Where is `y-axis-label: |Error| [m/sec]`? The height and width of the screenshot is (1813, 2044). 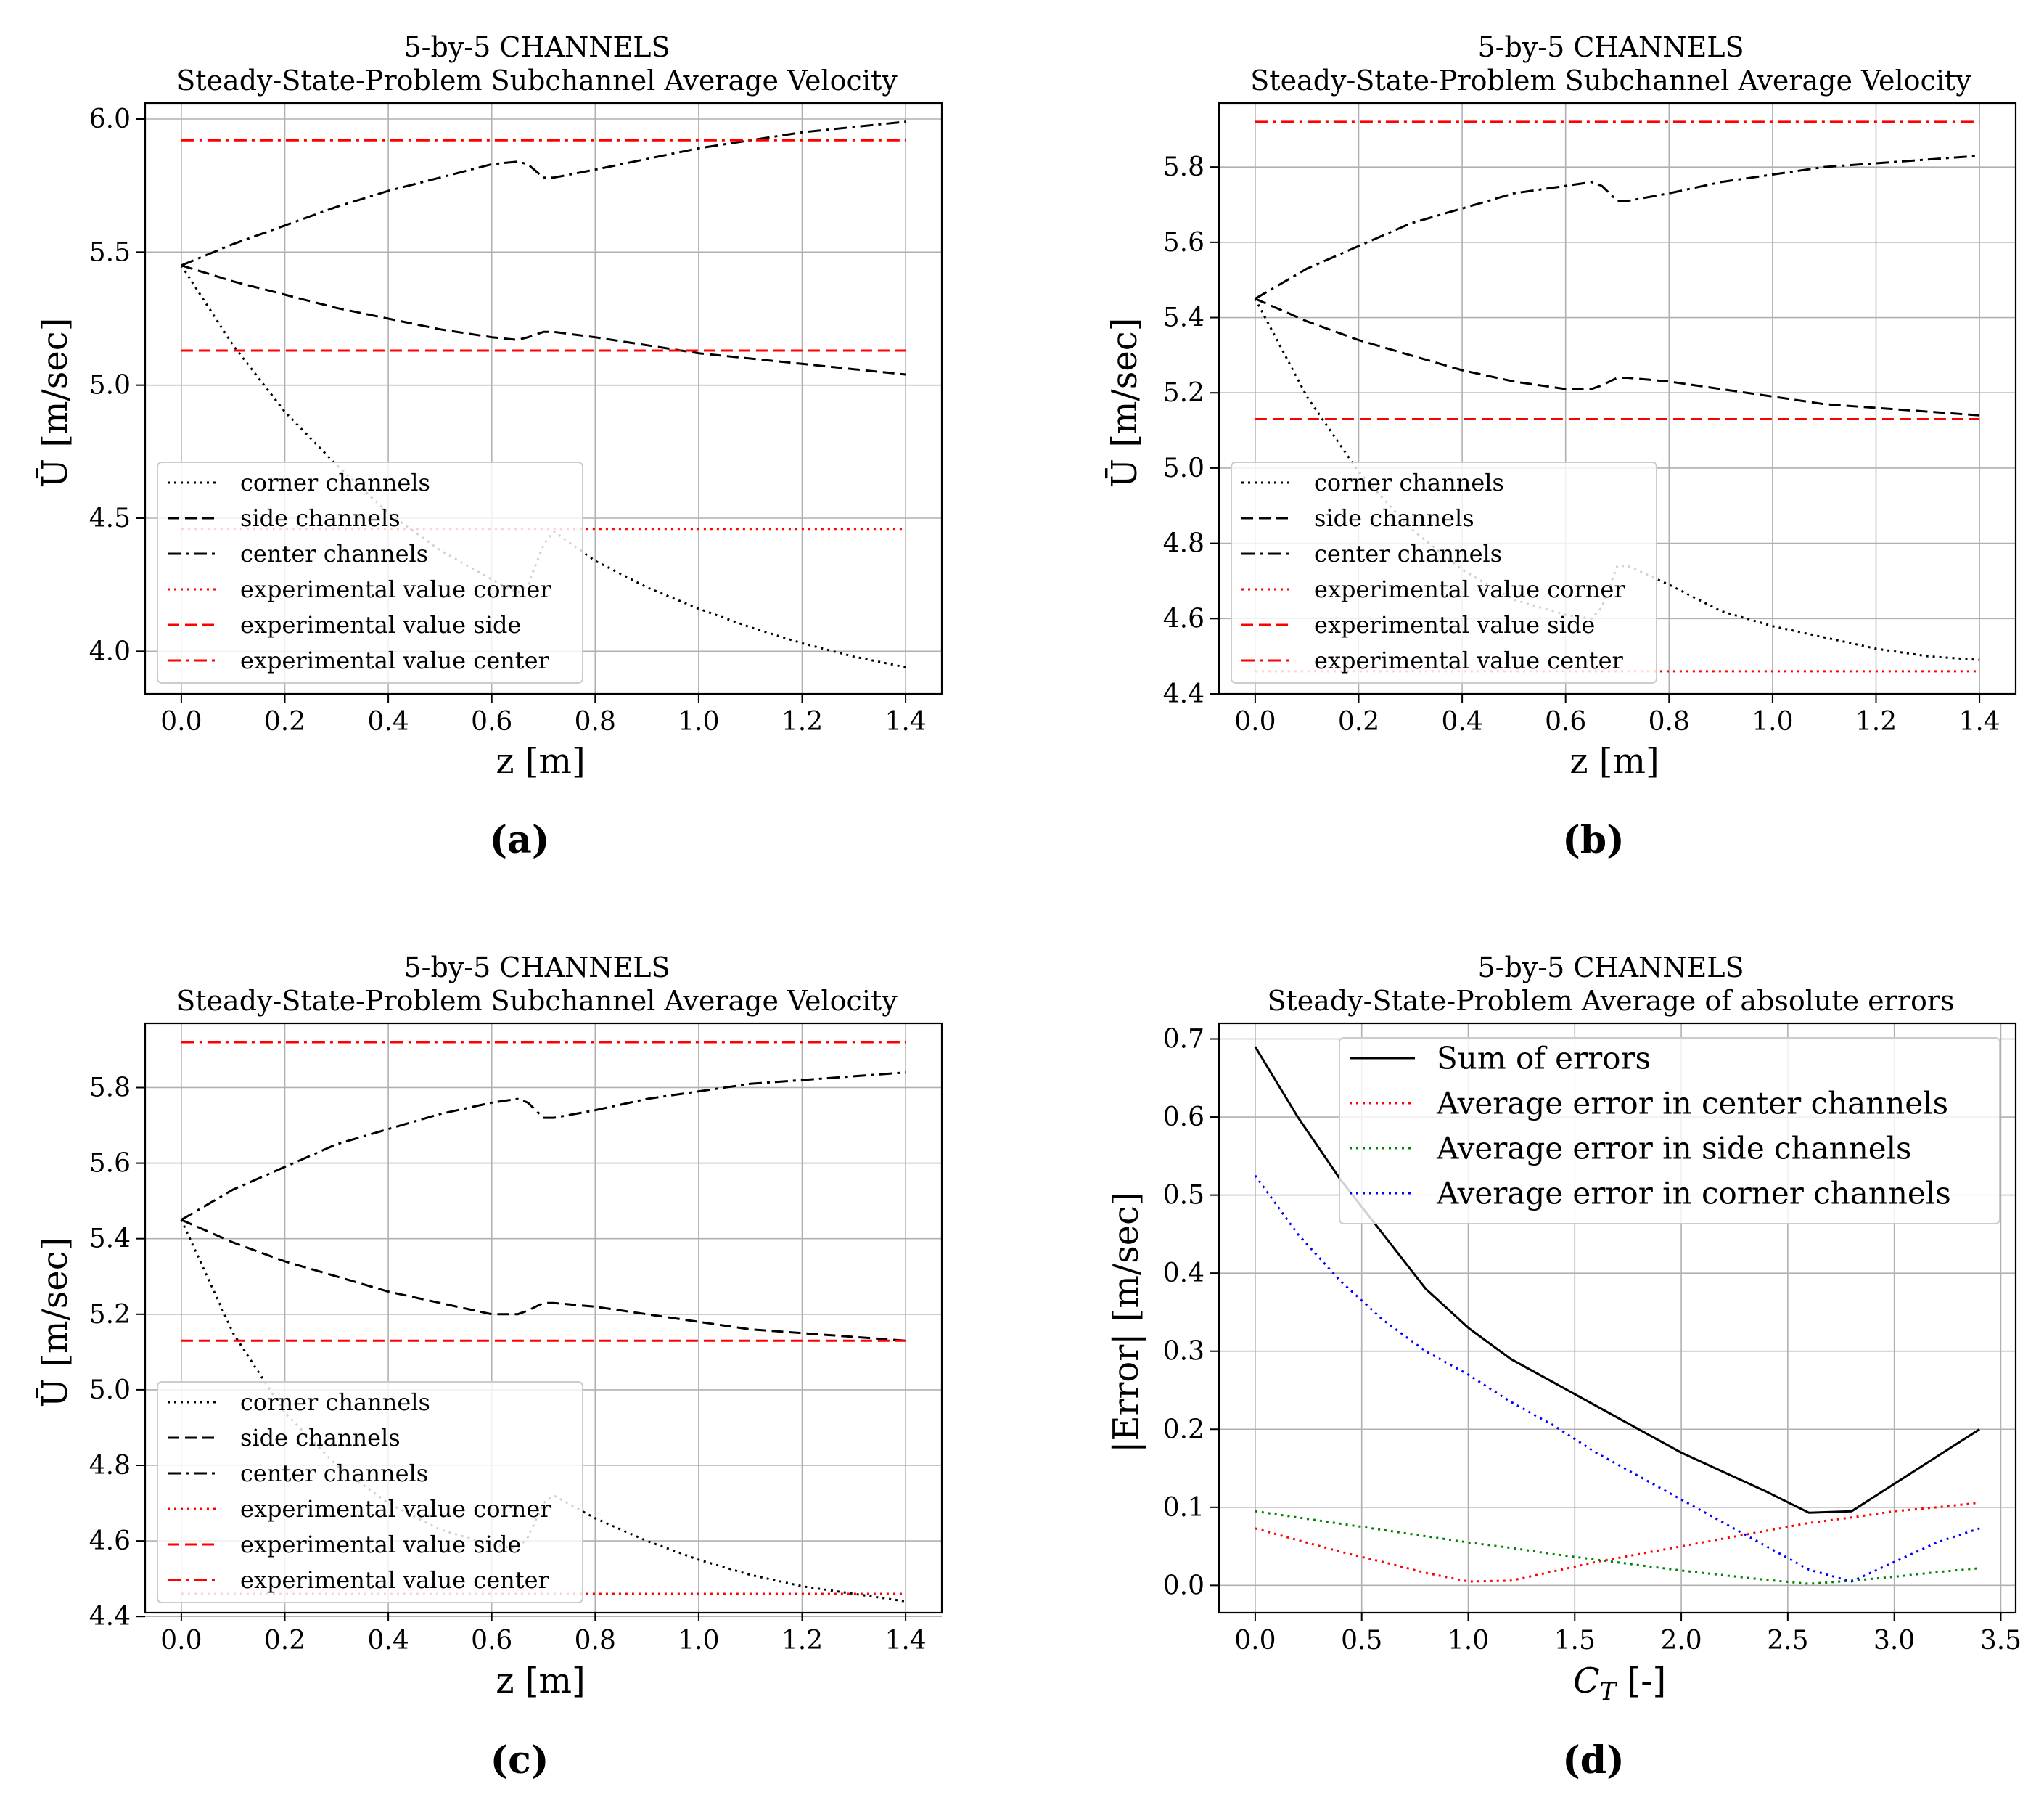
y-axis-label: |Error| [m/sec] is located at coordinates (1126, 1322).